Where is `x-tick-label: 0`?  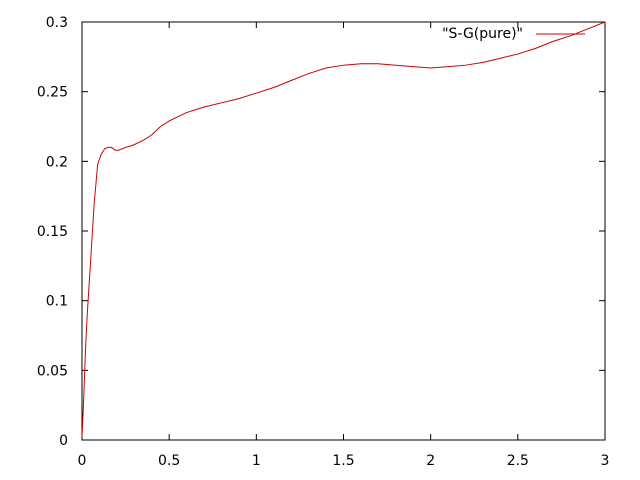
x-tick-label: 0 is located at coordinates (82, 461).